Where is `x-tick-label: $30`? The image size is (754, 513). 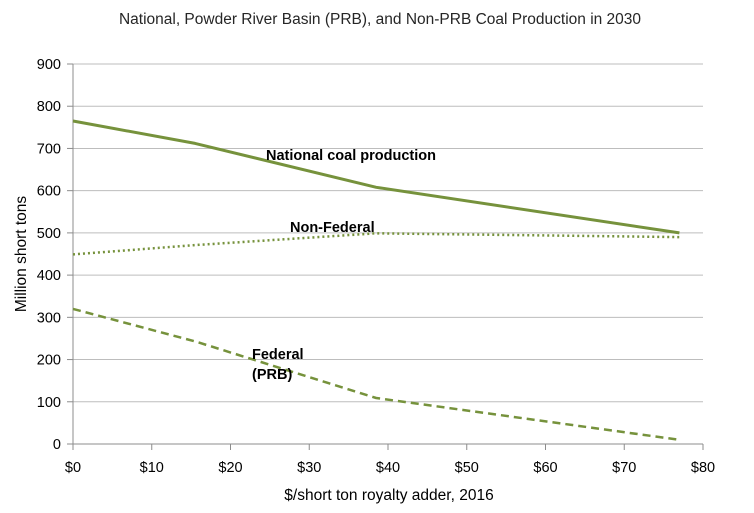
x-tick-label: $30 is located at coordinates (309, 468).